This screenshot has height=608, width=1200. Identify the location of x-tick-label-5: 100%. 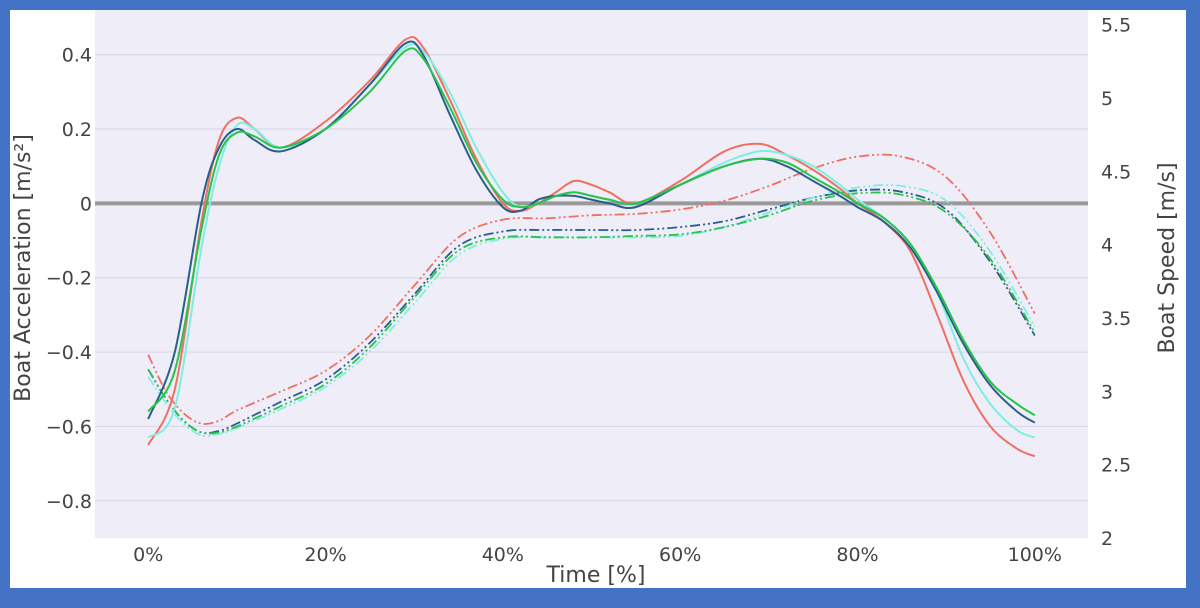
(1035, 555).